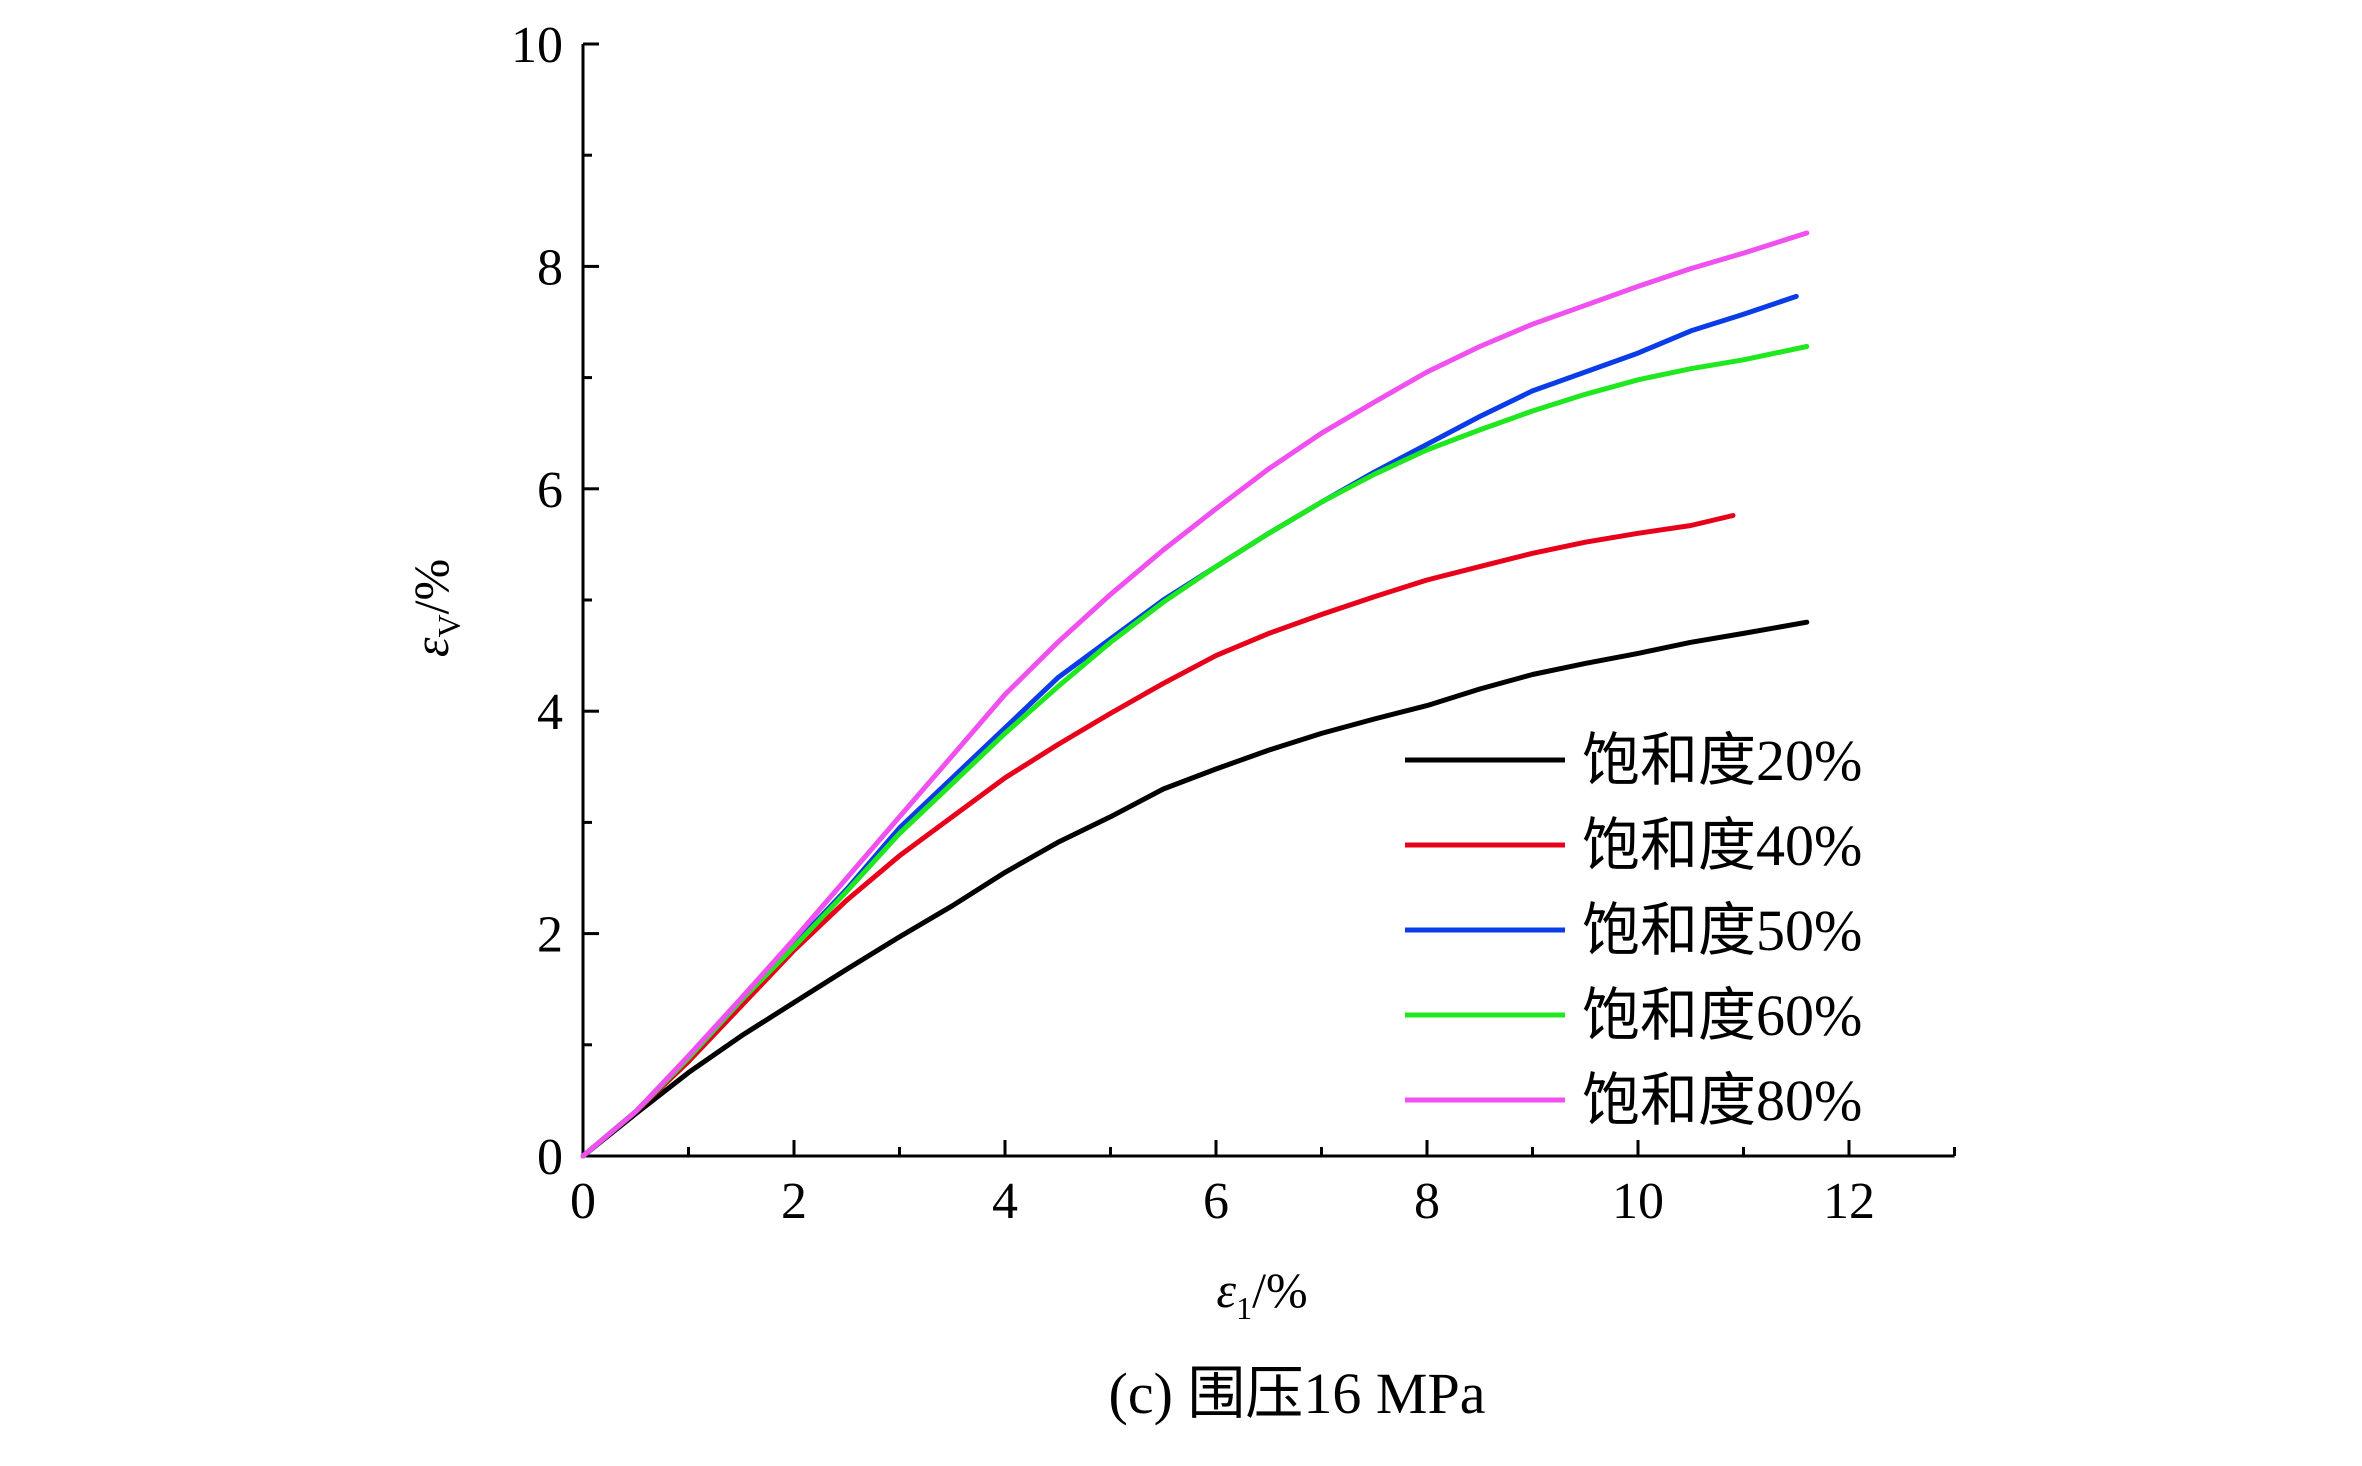  Describe the element at coordinates (449, 625) in the screenshot. I see `y-axis-label-subscript: V` at that location.